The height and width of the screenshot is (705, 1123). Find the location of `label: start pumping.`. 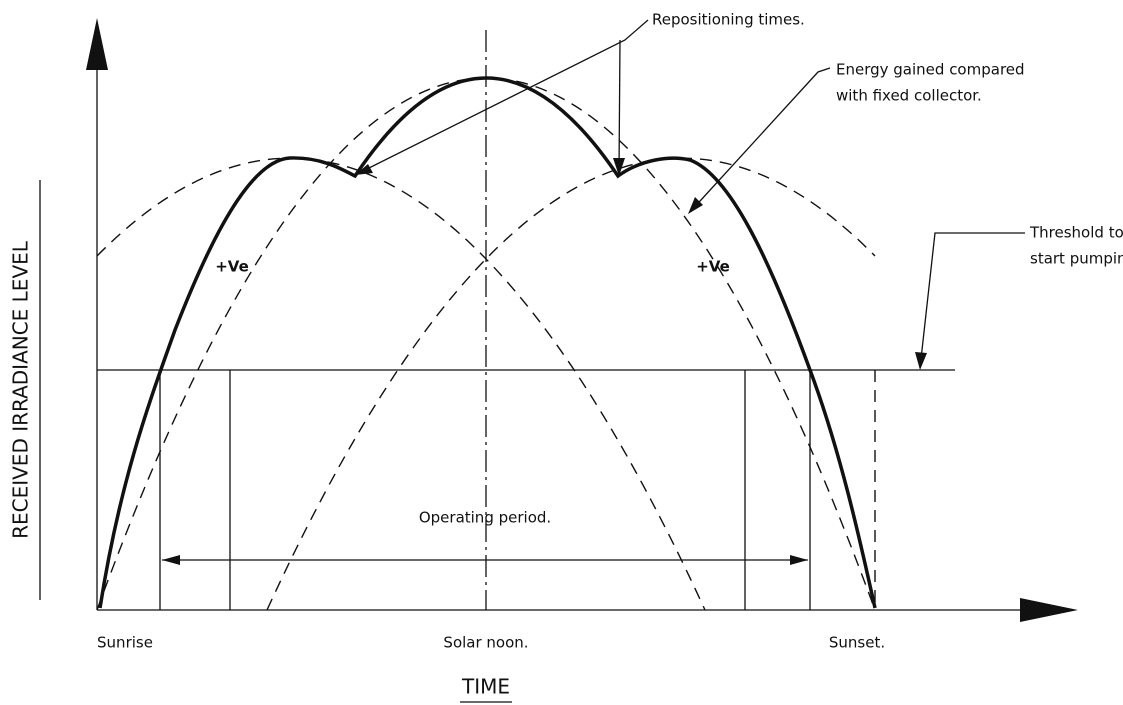

label: start pumping. is located at coordinates (1076, 259).